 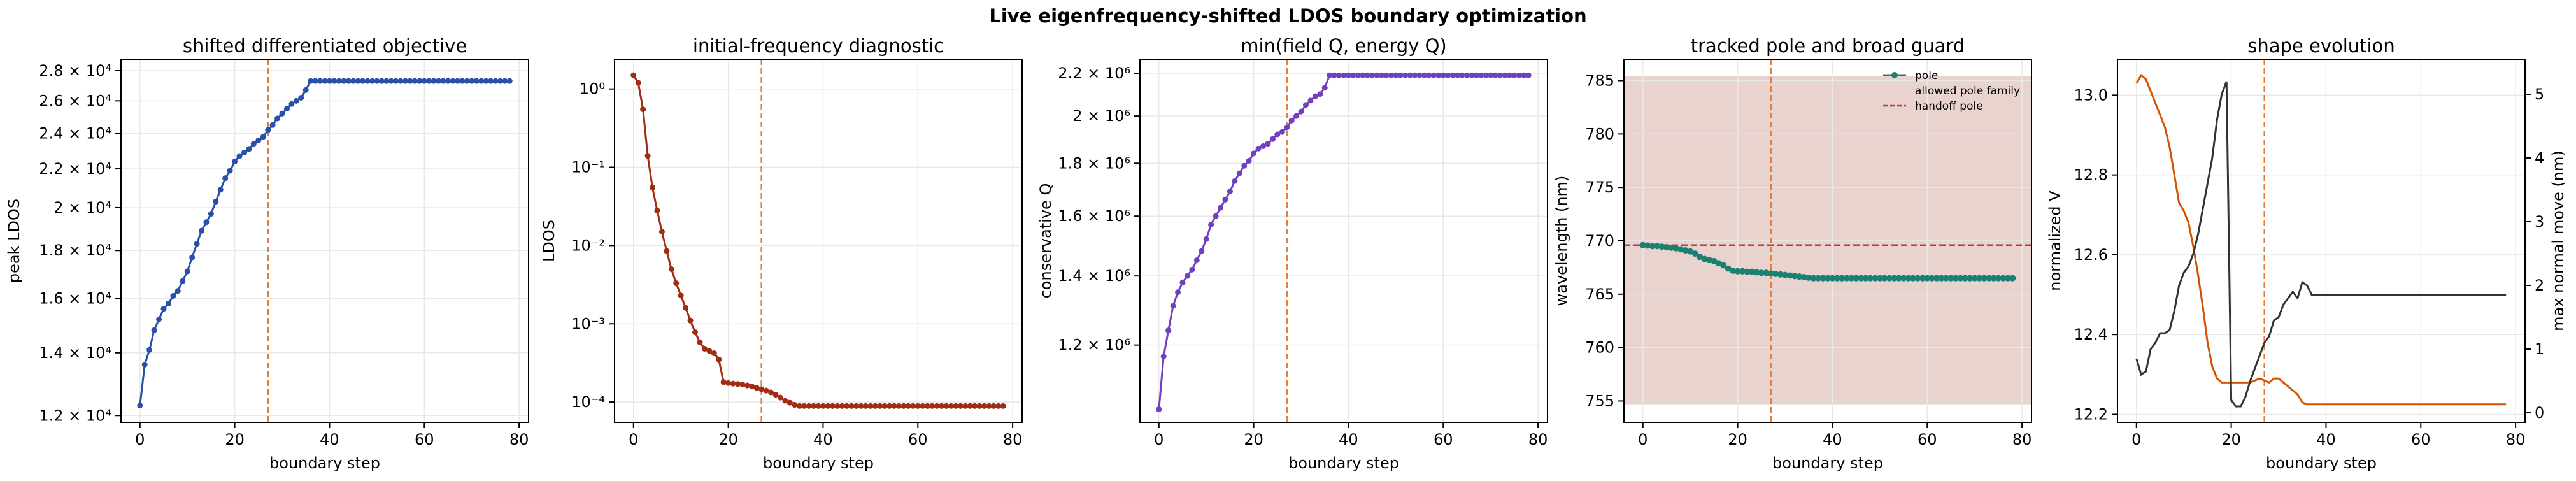 I want to click on legend: pole allowed pole family handoff pole, so click(x=1952, y=91).